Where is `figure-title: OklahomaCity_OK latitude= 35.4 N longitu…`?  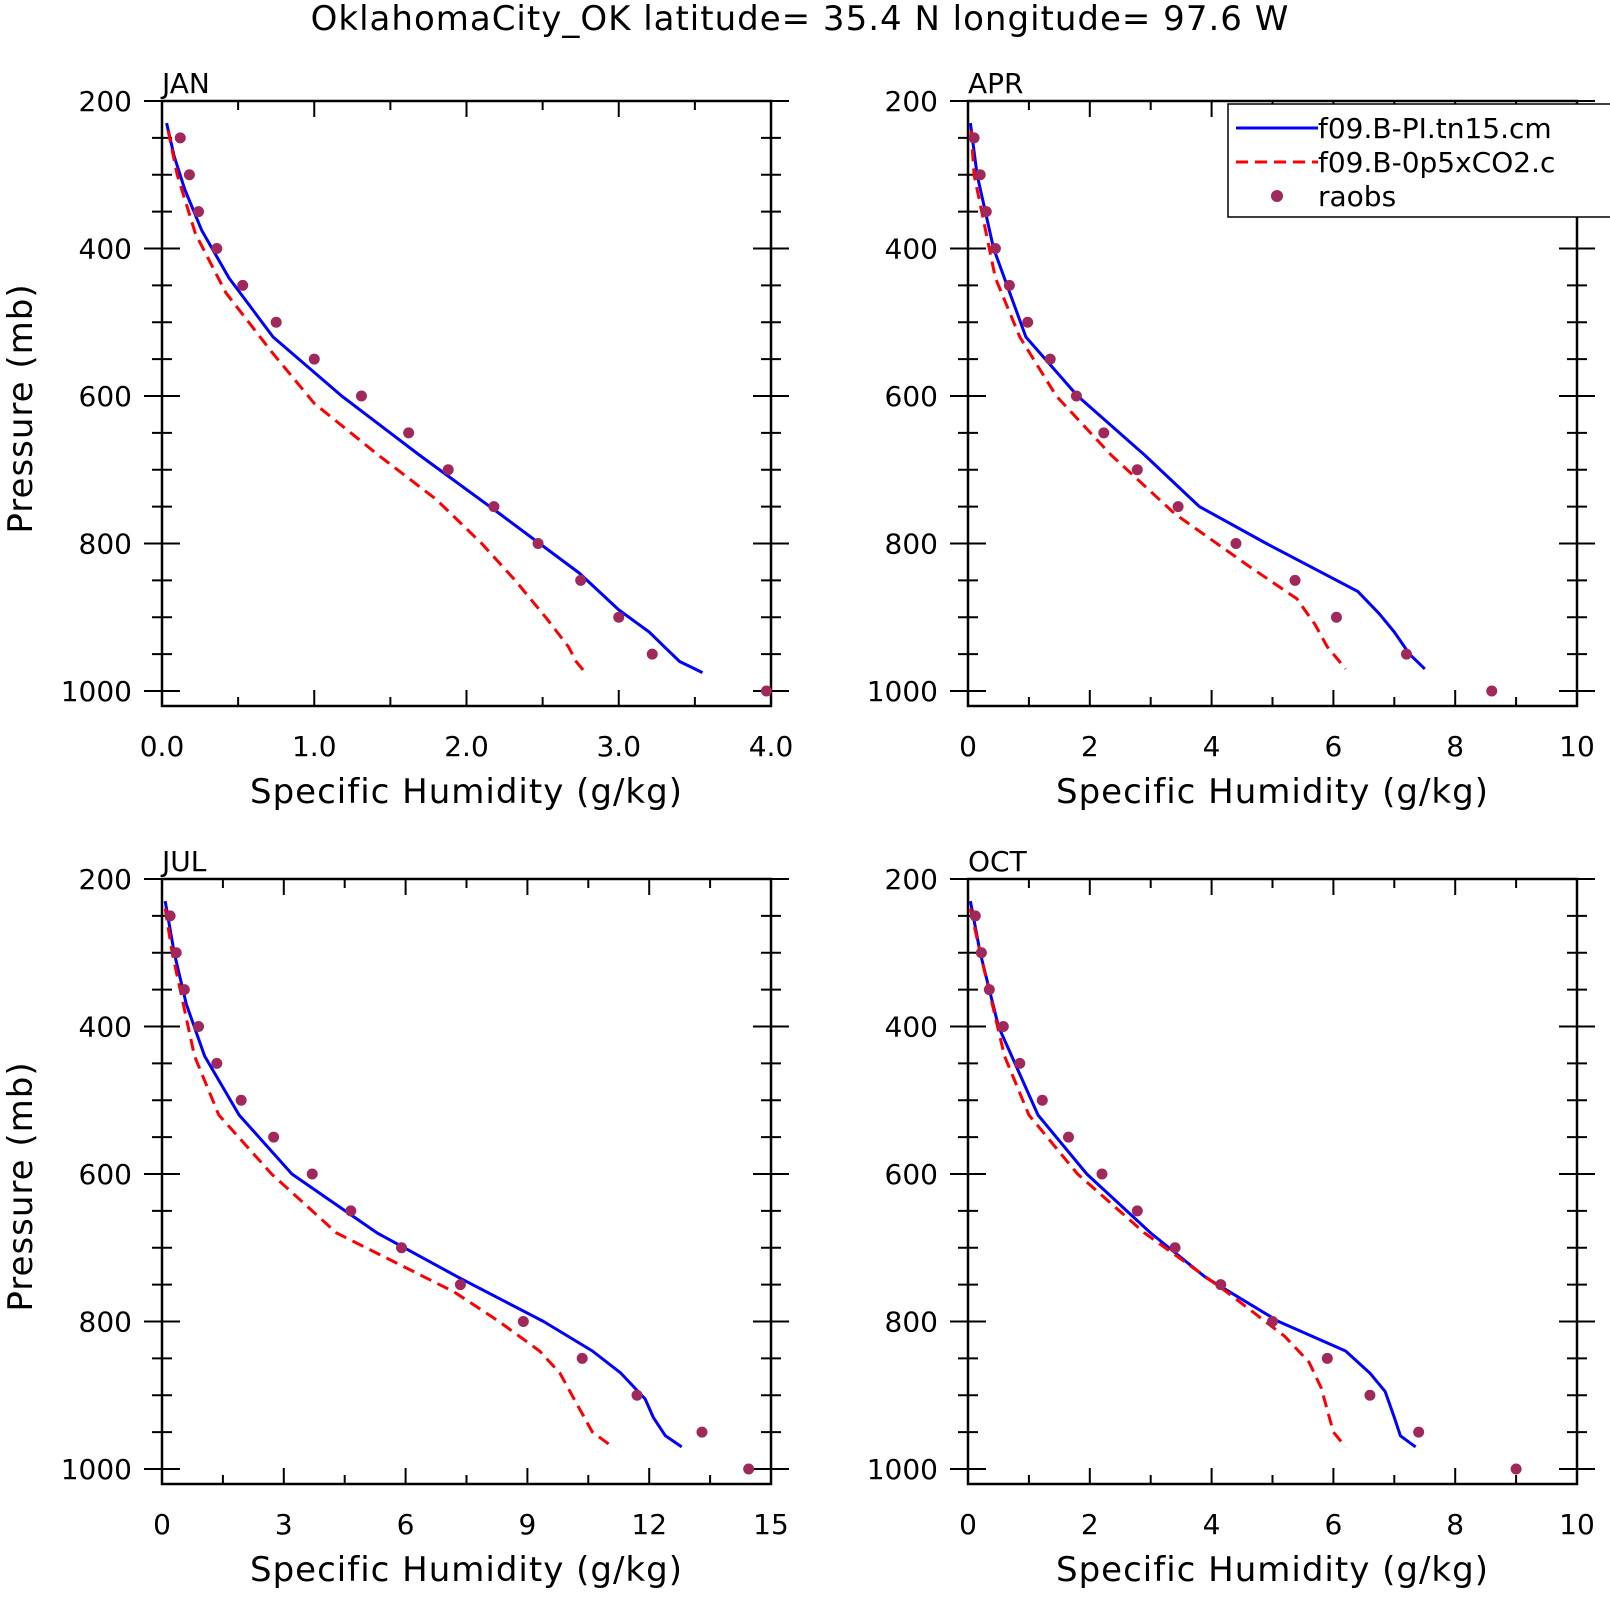 figure-title: OklahomaCity_OK latitude= 35.4 N longitu… is located at coordinates (800, 19).